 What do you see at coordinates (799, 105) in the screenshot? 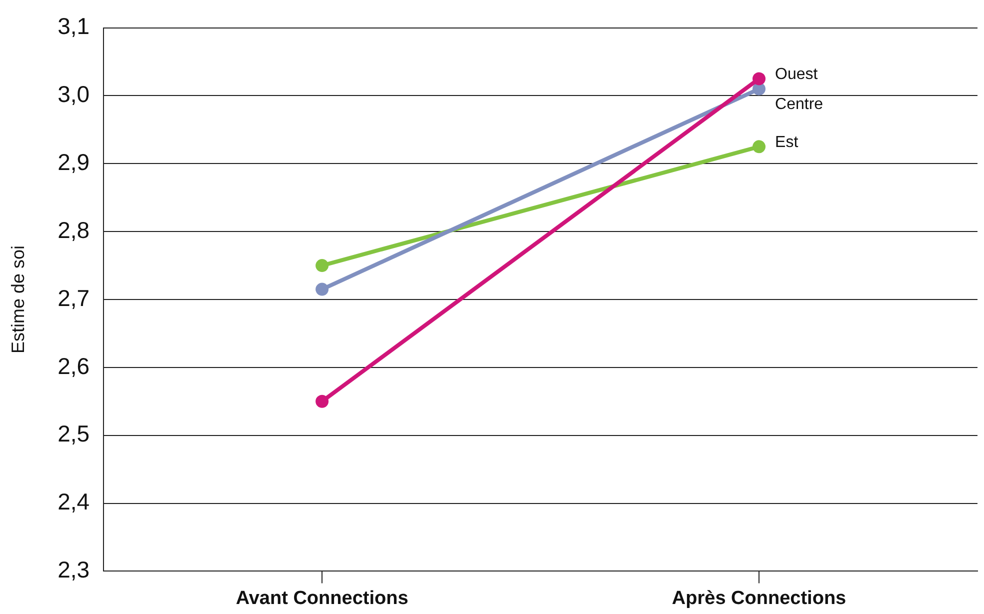
I see `series-label: Centre` at bounding box center [799, 105].